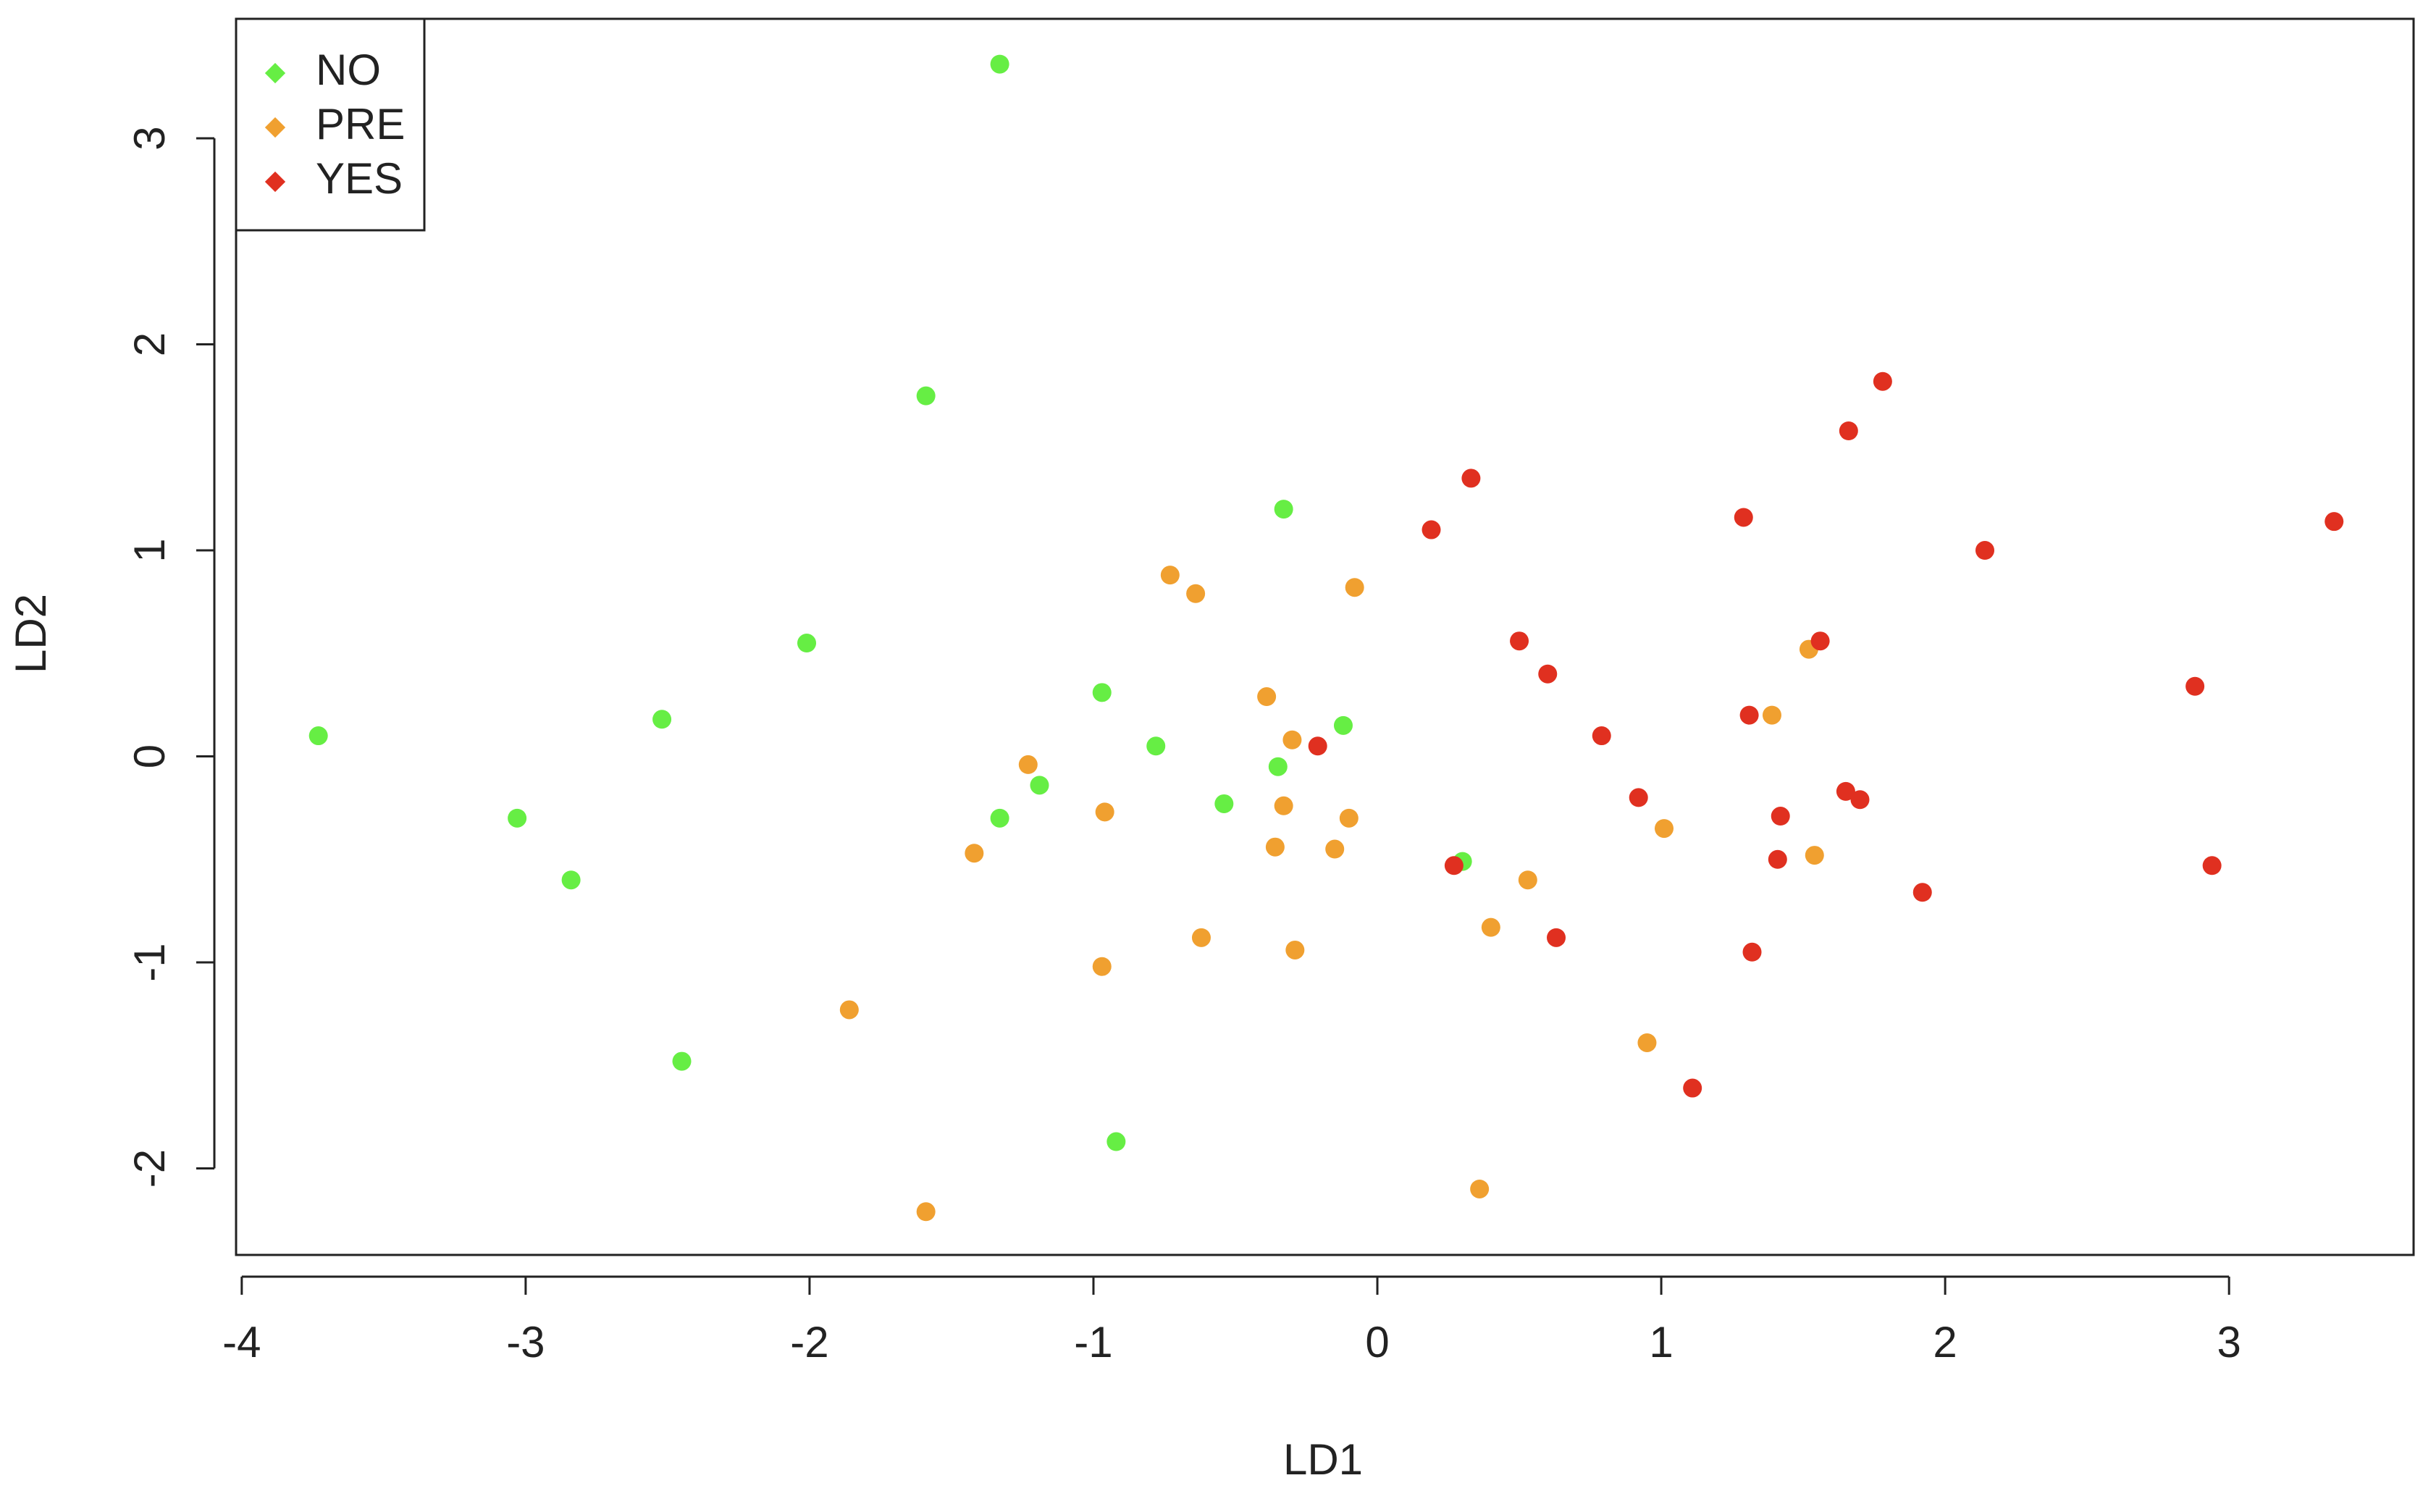  What do you see at coordinates (359, 178) in the screenshot?
I see `legend-label: YES` at bounding box center [359, 178].